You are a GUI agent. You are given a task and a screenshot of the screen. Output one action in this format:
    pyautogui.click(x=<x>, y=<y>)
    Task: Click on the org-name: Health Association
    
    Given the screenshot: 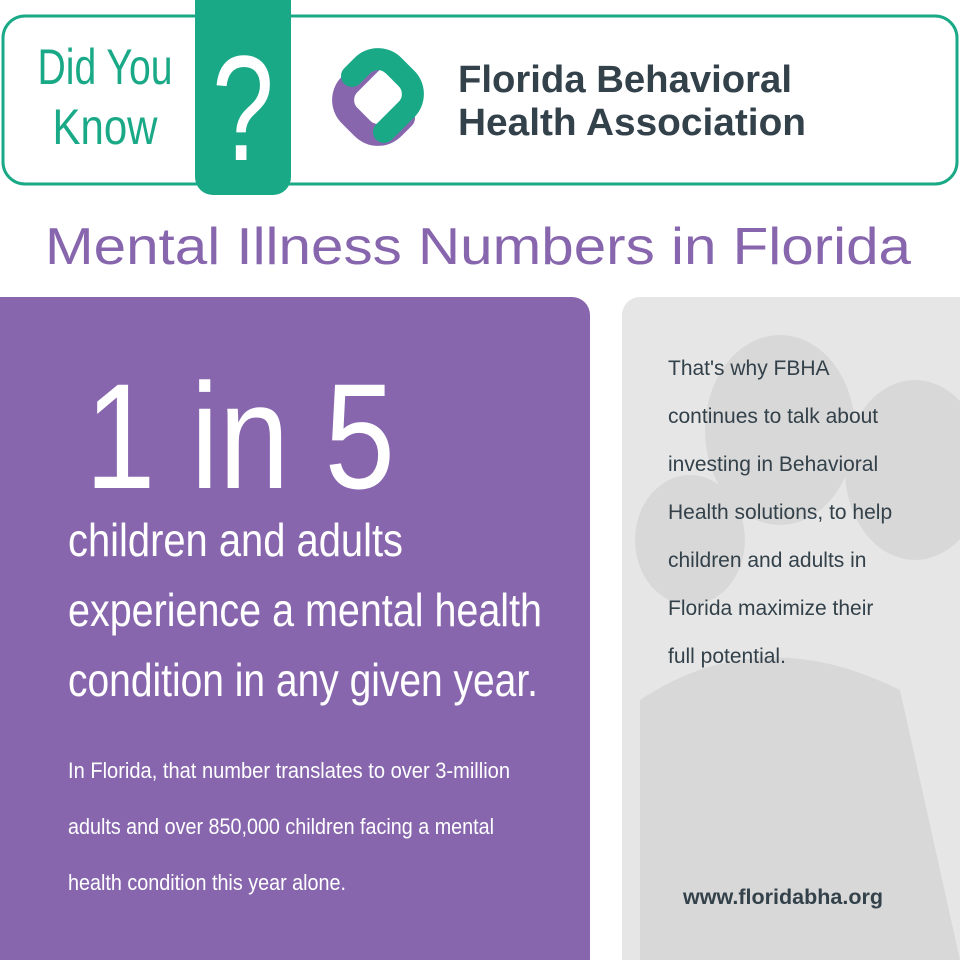 What is the action you would take?
    pyautogui.click(x=632, y=123)
    